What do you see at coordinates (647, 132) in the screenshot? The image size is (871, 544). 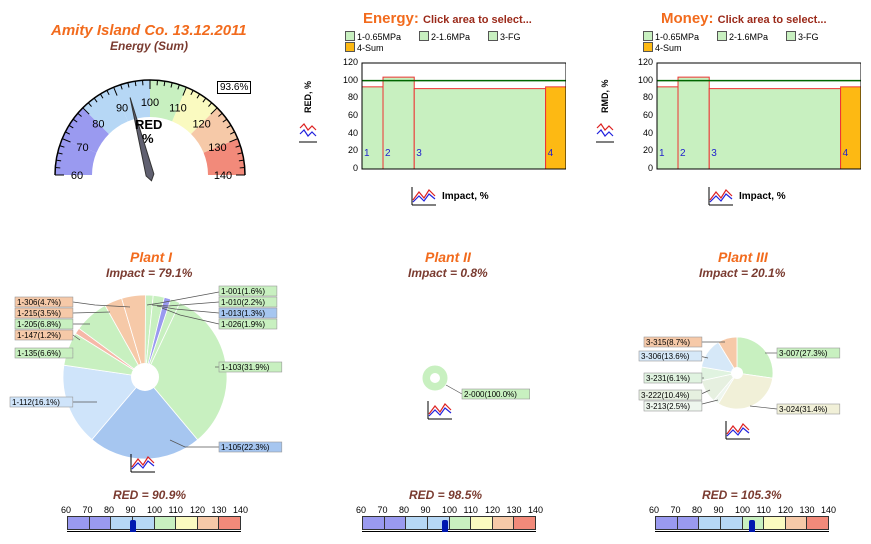 I see `y-tick-label: 40` at bounding box center [647, 132].